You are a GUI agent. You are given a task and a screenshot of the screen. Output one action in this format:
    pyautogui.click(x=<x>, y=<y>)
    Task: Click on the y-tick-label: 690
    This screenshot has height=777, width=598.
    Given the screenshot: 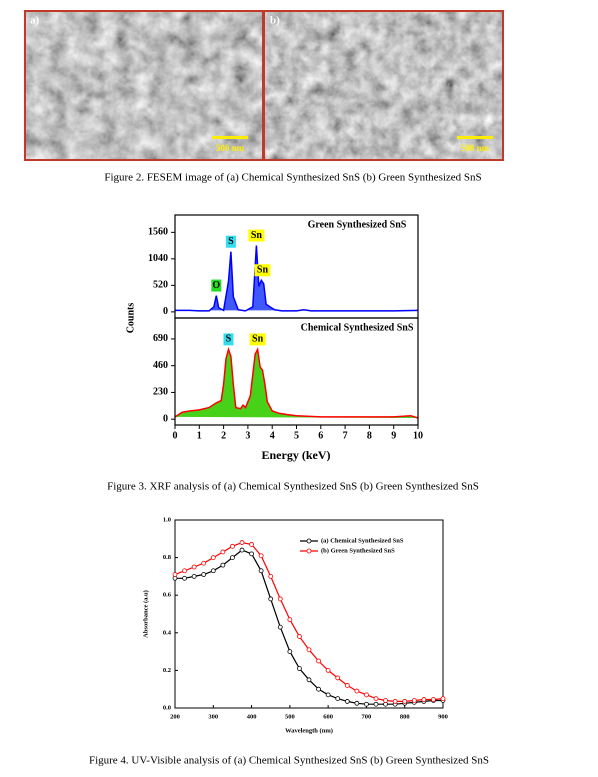 What is the action you would take?
    pyautogui.click(x=160, y=338)
    